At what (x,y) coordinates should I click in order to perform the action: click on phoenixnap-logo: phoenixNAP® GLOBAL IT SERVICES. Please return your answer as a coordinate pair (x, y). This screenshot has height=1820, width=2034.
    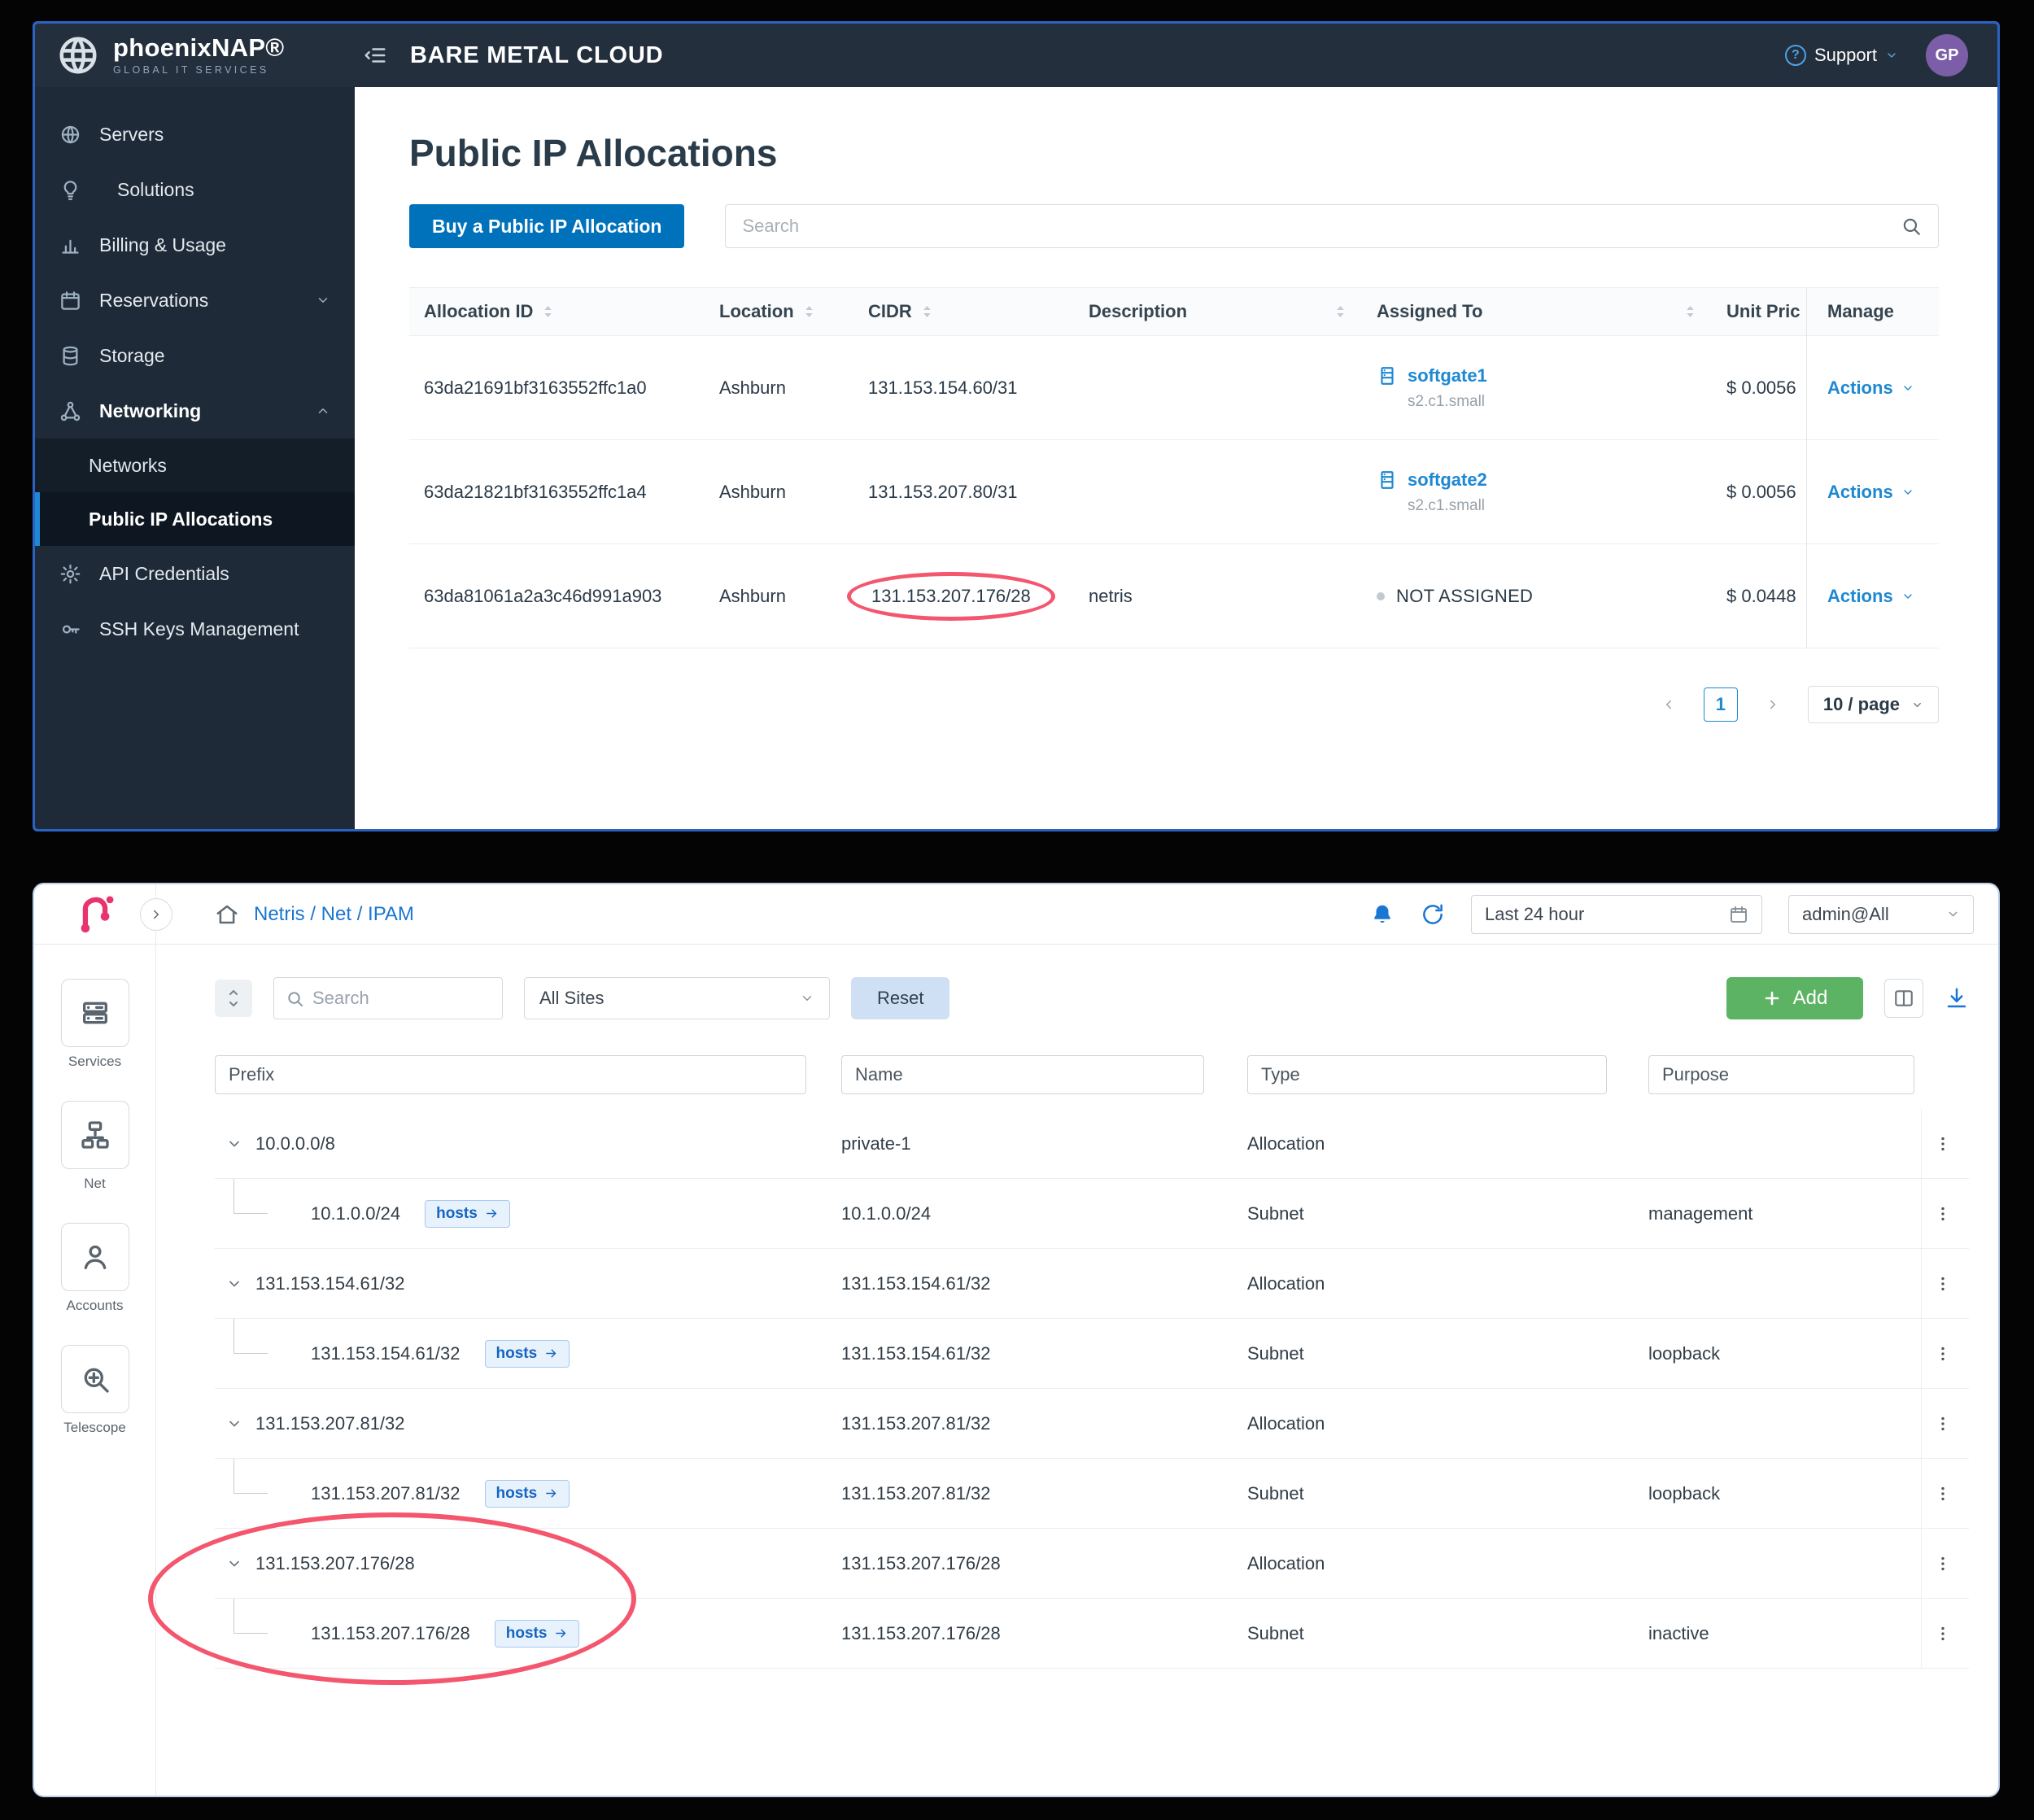
    Looking at the image, I should click on (195, 56).